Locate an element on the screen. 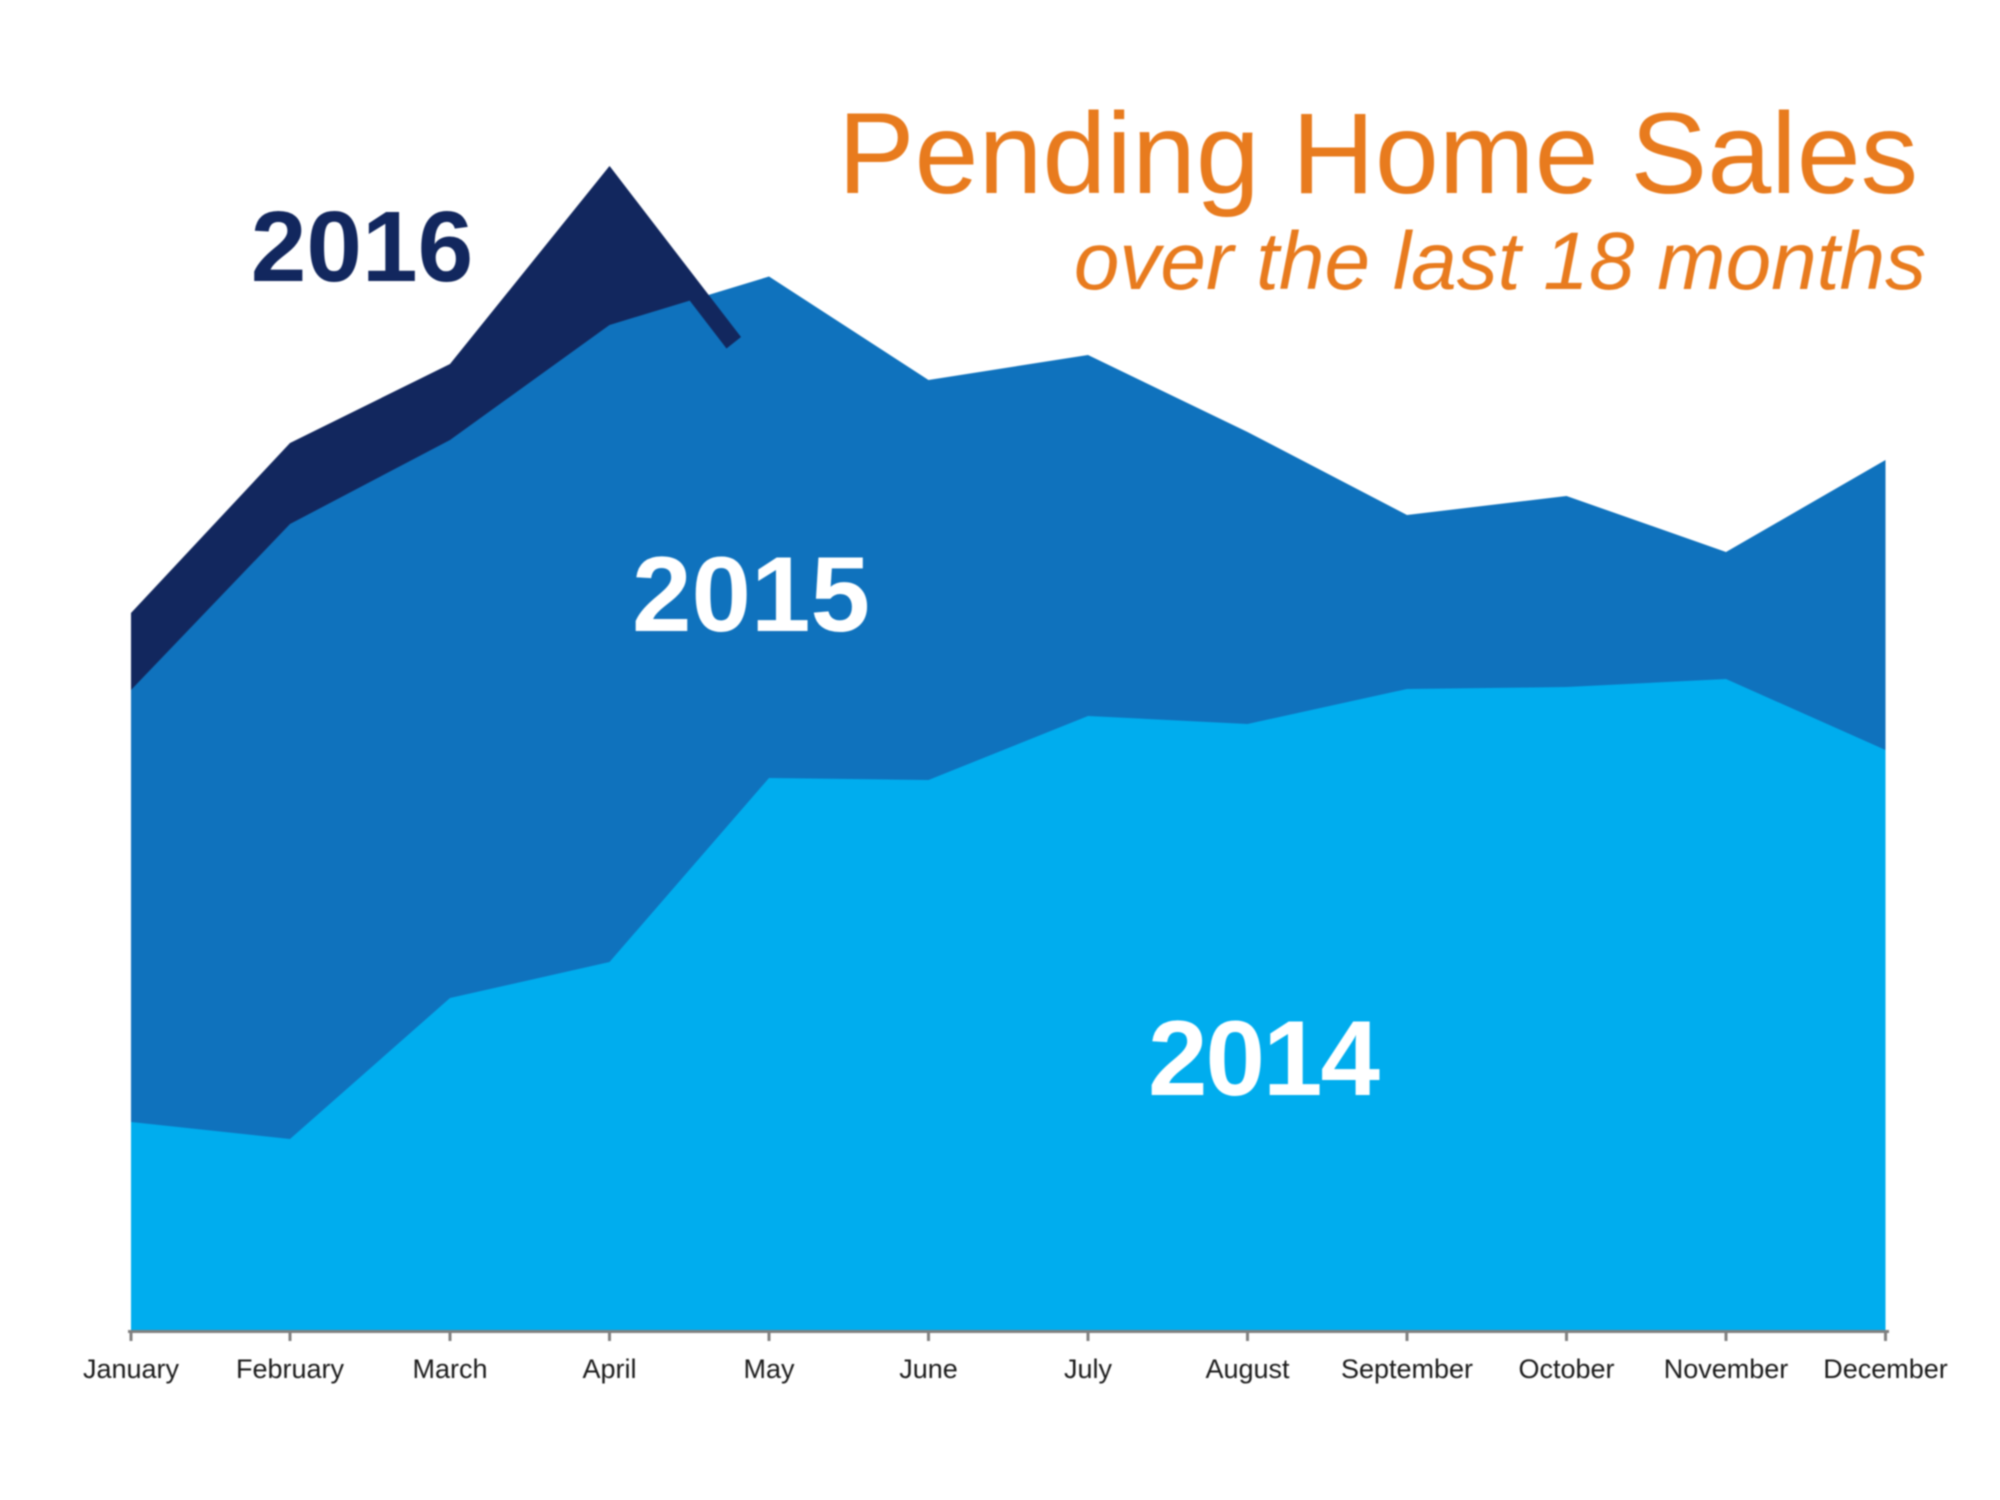 This screenshot has width=2000, height=1500. svg-text: 2016 is located at coordinates (362, 247).